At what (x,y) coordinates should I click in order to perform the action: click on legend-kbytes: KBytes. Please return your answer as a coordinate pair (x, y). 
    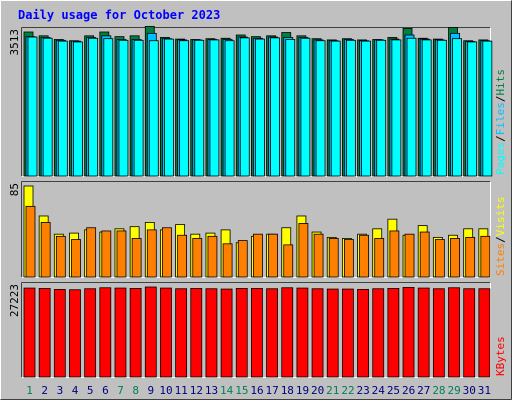
    Looking at the image, I should click on (500, 356).